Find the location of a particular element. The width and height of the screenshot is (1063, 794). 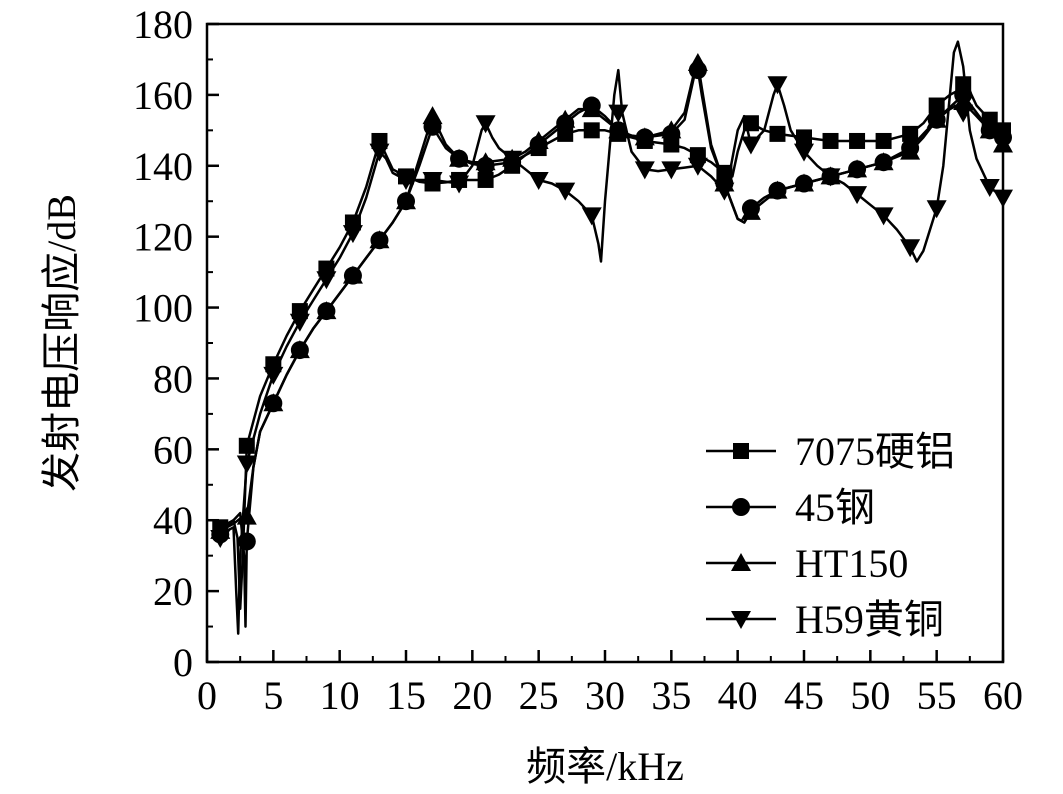

y-tick-label: 80 is located at coordinates (173, 378).